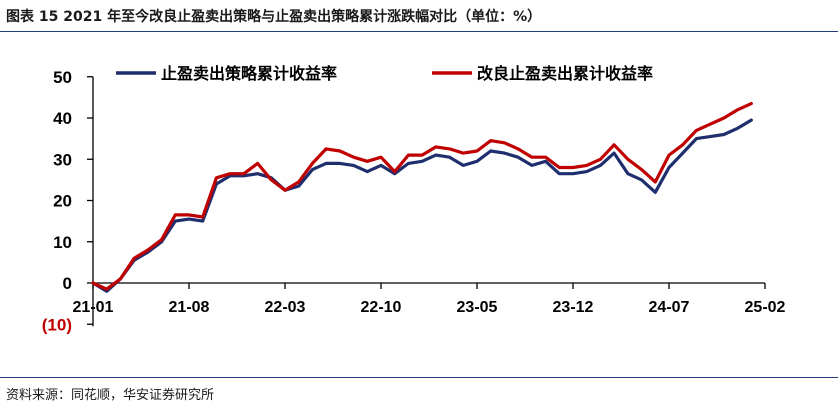  Describe the element at coordinates (419, 31) in the screenshot. I see `title-divider` at that location.